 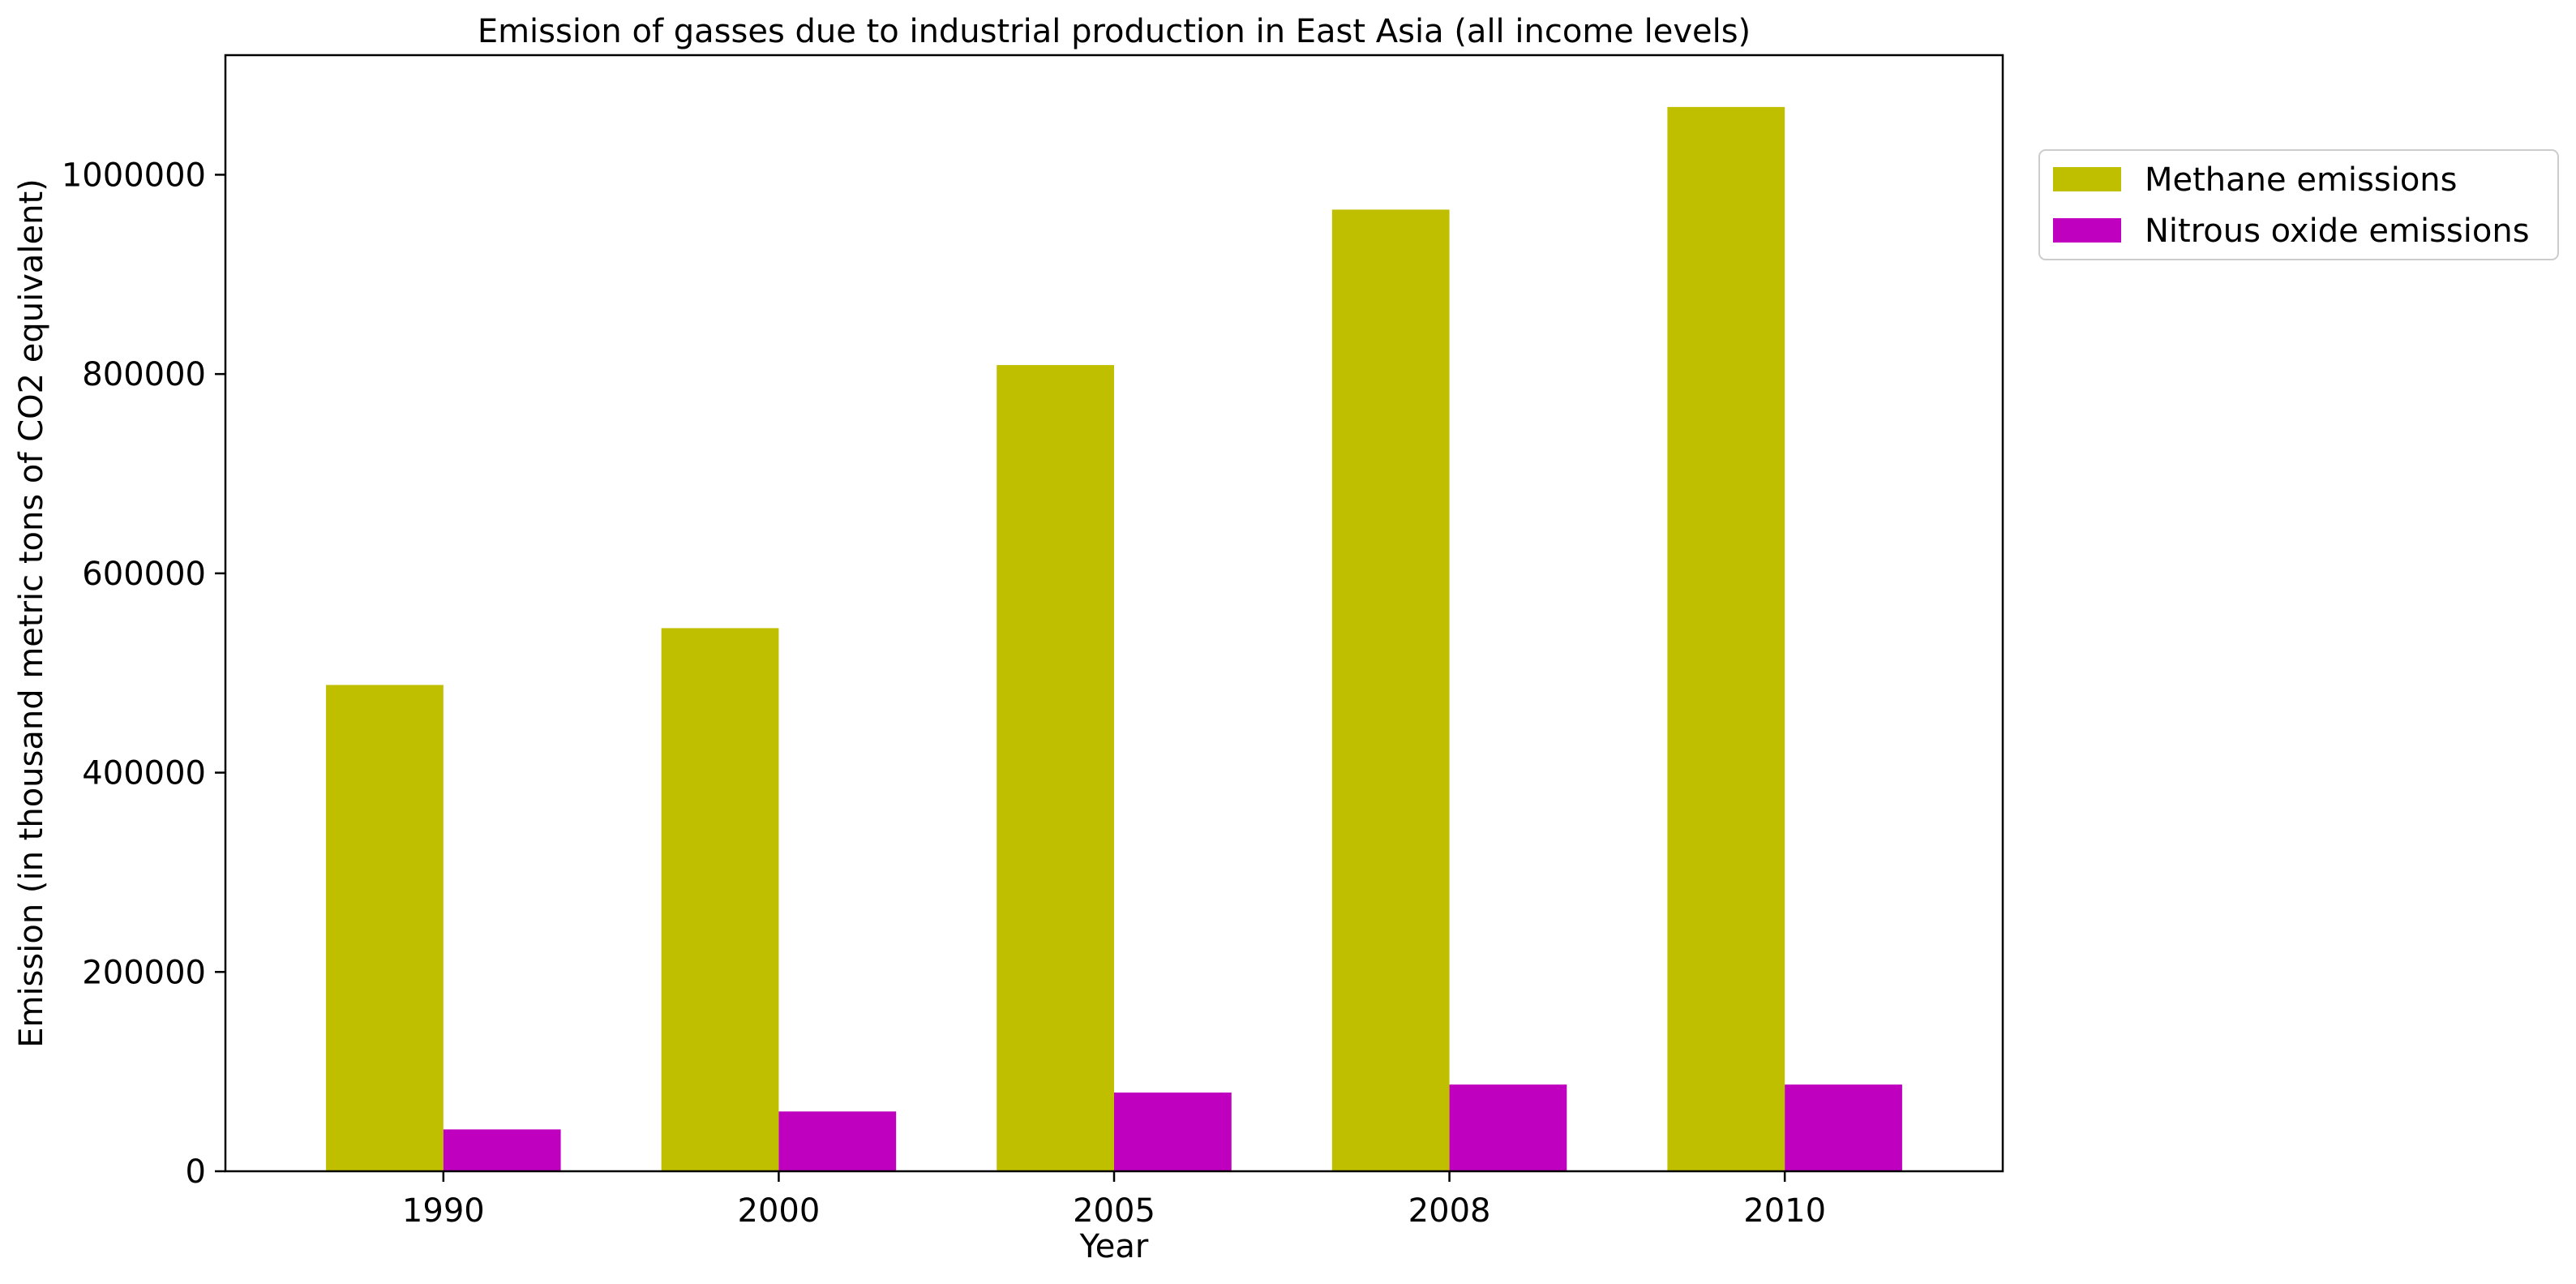 What do you see at coordinates (1449, 1211) in the screenshot?
I see `x-tick-label: 2008` at bounding box center [1449, 1211].